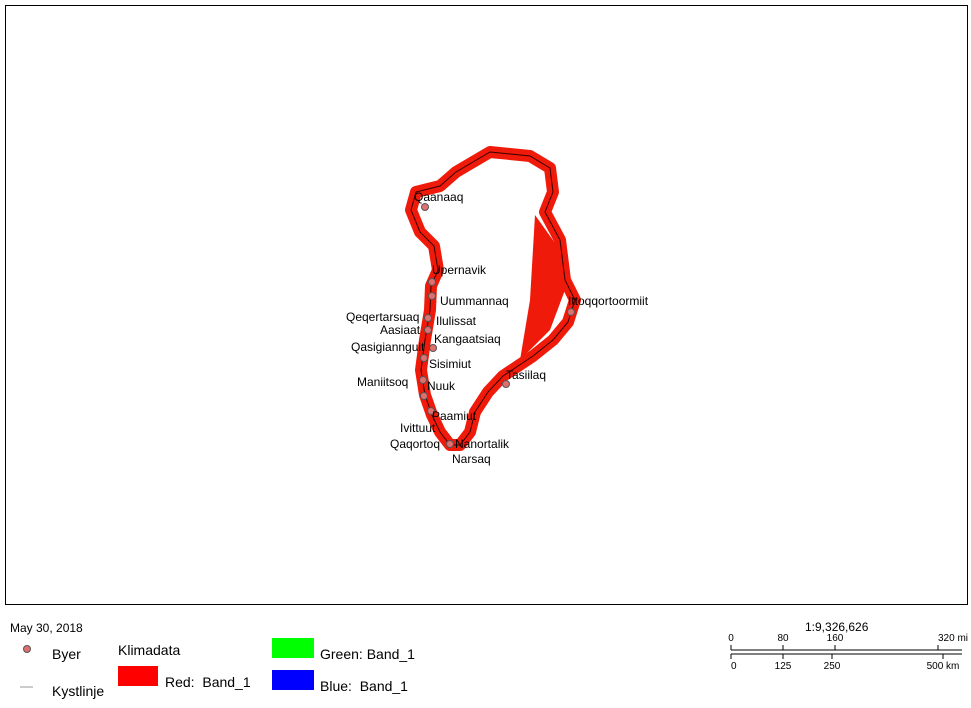 The width and height of the screenshot is (971, 708). Describe the element at coordinates (46, 628) in the screenshot. I see `date: May 30, 2018` at that location.